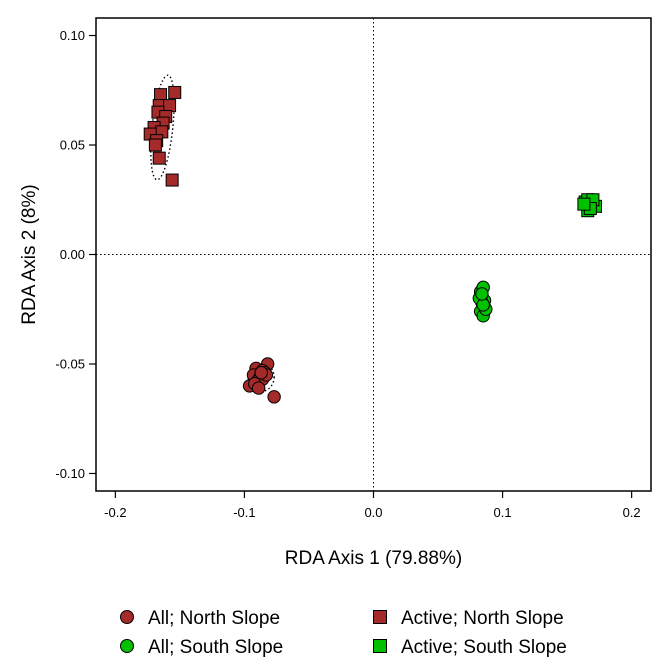 The width and height of the screenshot is (672, 672). What do you see at coordinates (162, 127) in the screenshot?
I see `confidence-ellipse` at bounding box center [162, 127].